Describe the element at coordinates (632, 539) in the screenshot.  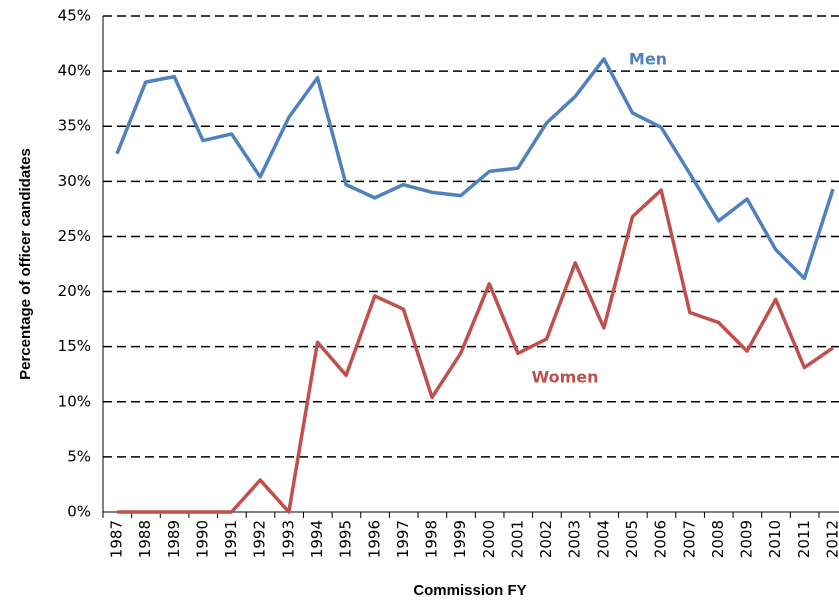
I see `x-tick-label: 2005` at that location.